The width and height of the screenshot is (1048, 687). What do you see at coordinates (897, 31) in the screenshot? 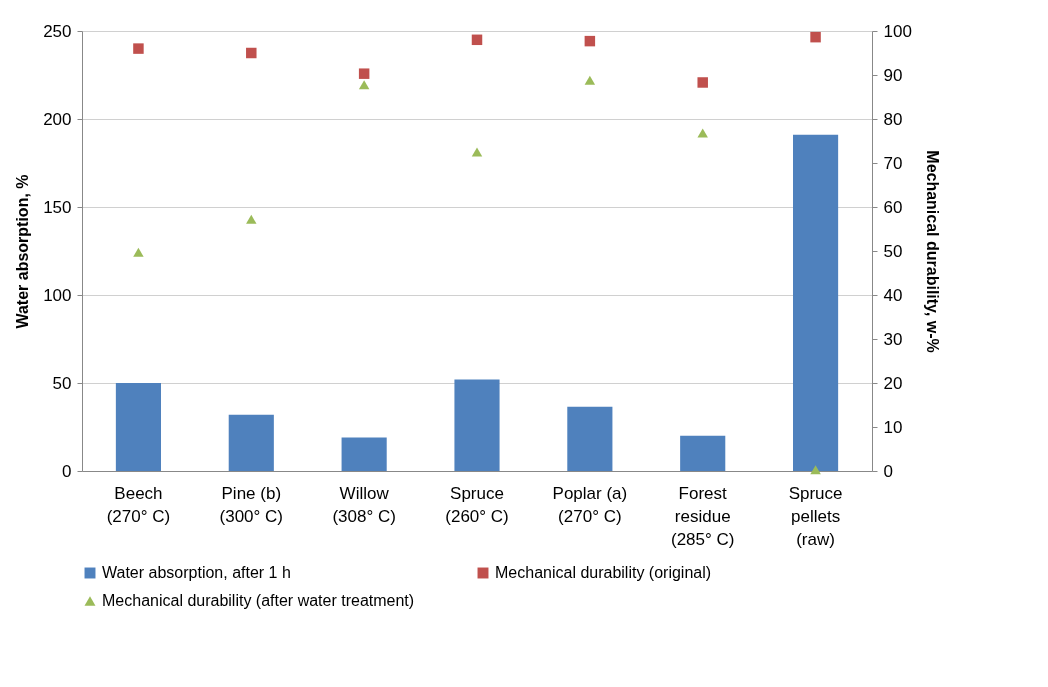
I see `y2-tick-label: 100` at bounding box center [897, 31].